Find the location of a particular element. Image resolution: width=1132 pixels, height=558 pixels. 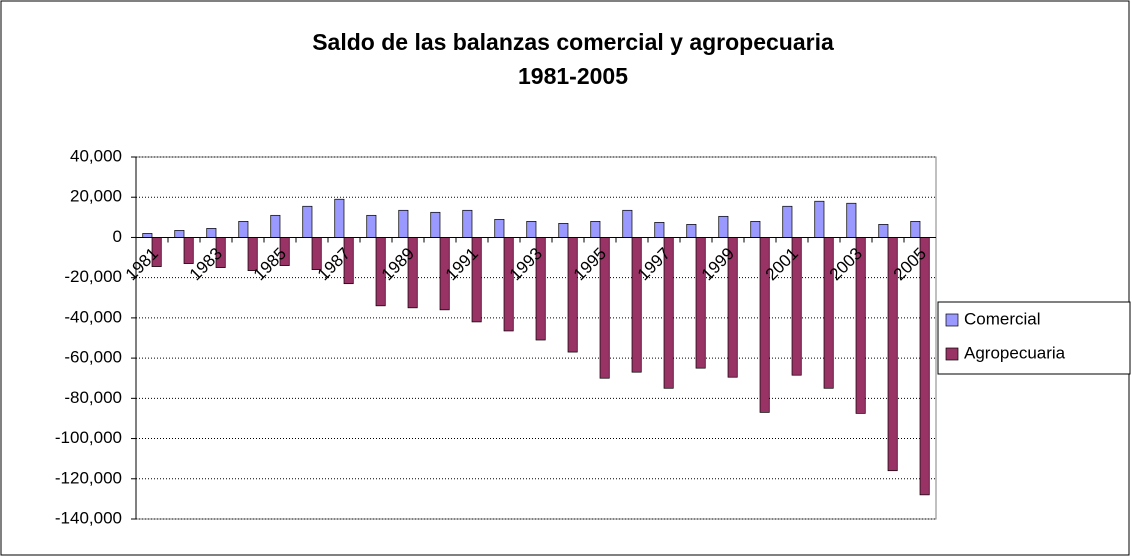

y-tick-label: -40,000 is located at coordinates (93, 316).